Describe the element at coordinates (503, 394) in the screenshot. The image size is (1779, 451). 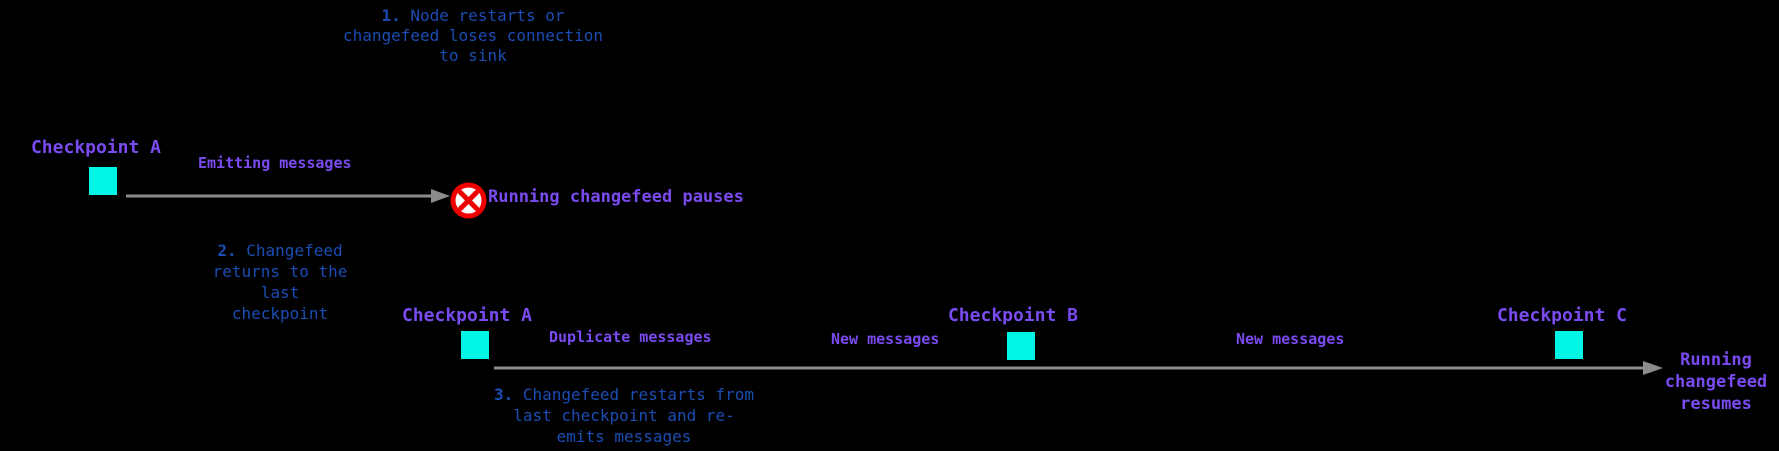
I see `step3-number: 3.` at that location.